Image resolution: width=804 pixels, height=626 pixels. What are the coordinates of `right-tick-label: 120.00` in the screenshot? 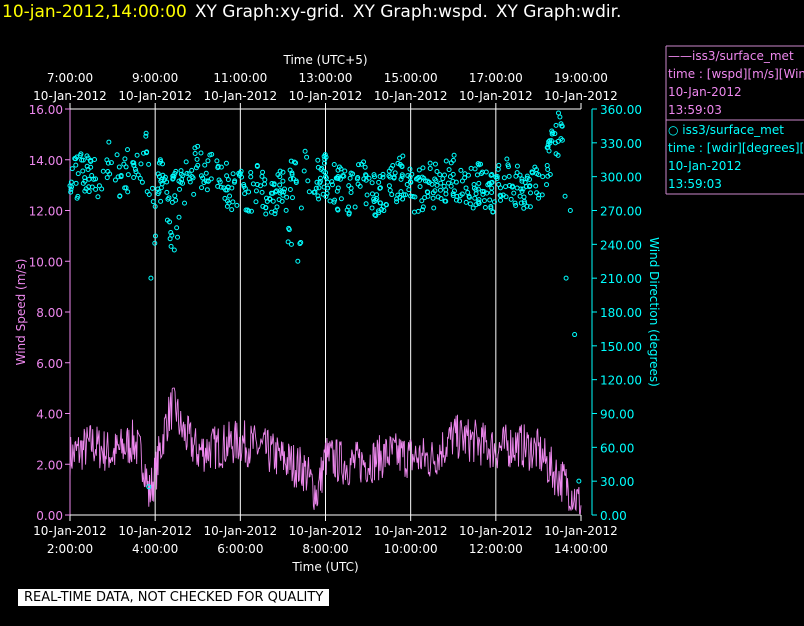 It's located at (621, 381).